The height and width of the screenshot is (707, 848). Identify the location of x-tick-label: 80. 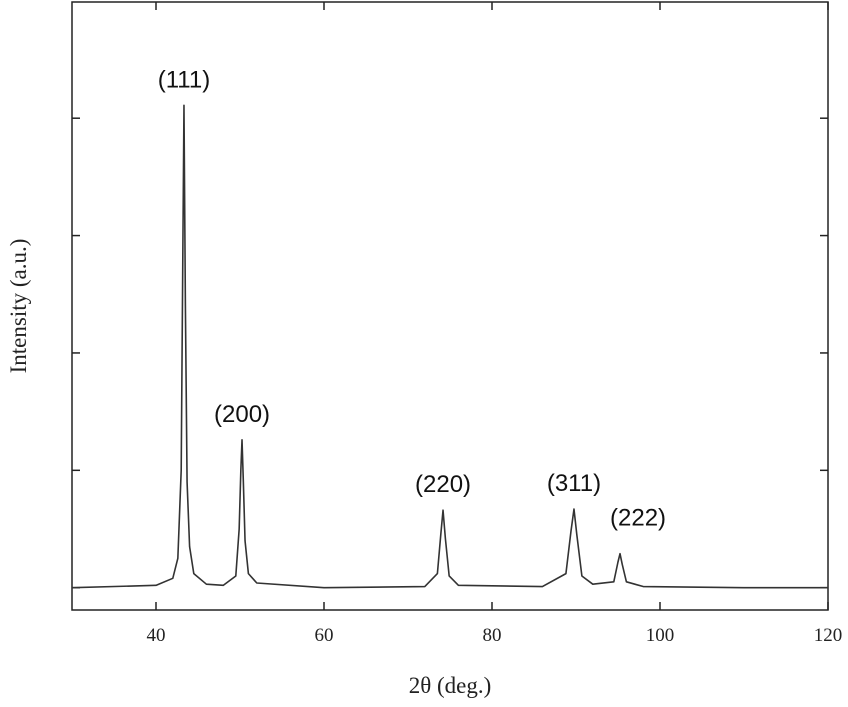
(492, 635).